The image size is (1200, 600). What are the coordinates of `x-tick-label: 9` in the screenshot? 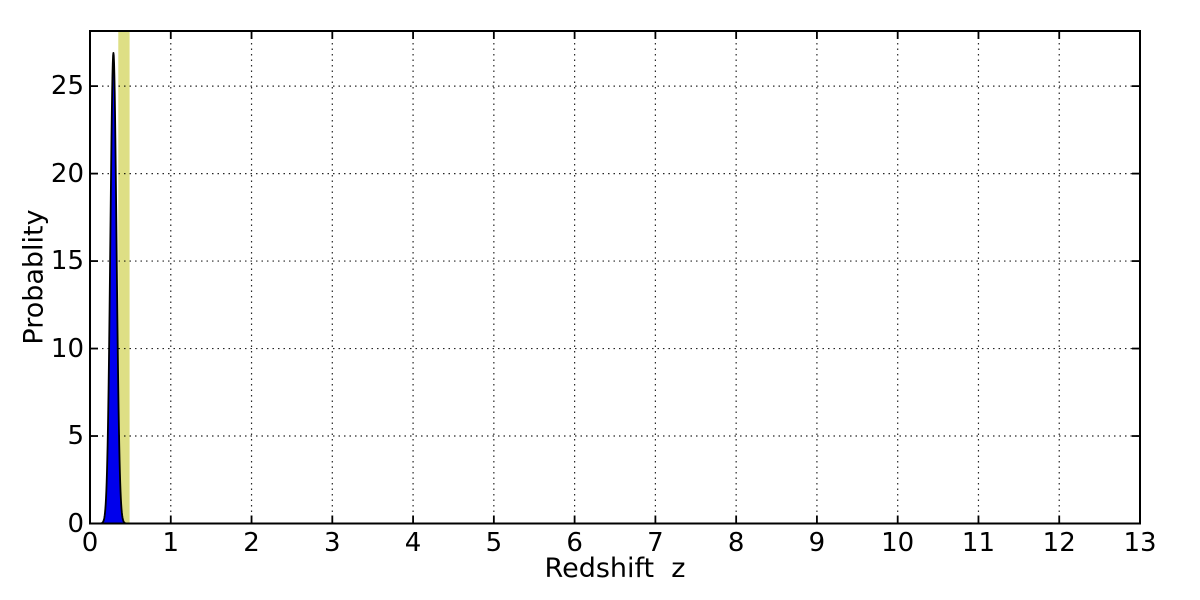 It's located at (817, 543).